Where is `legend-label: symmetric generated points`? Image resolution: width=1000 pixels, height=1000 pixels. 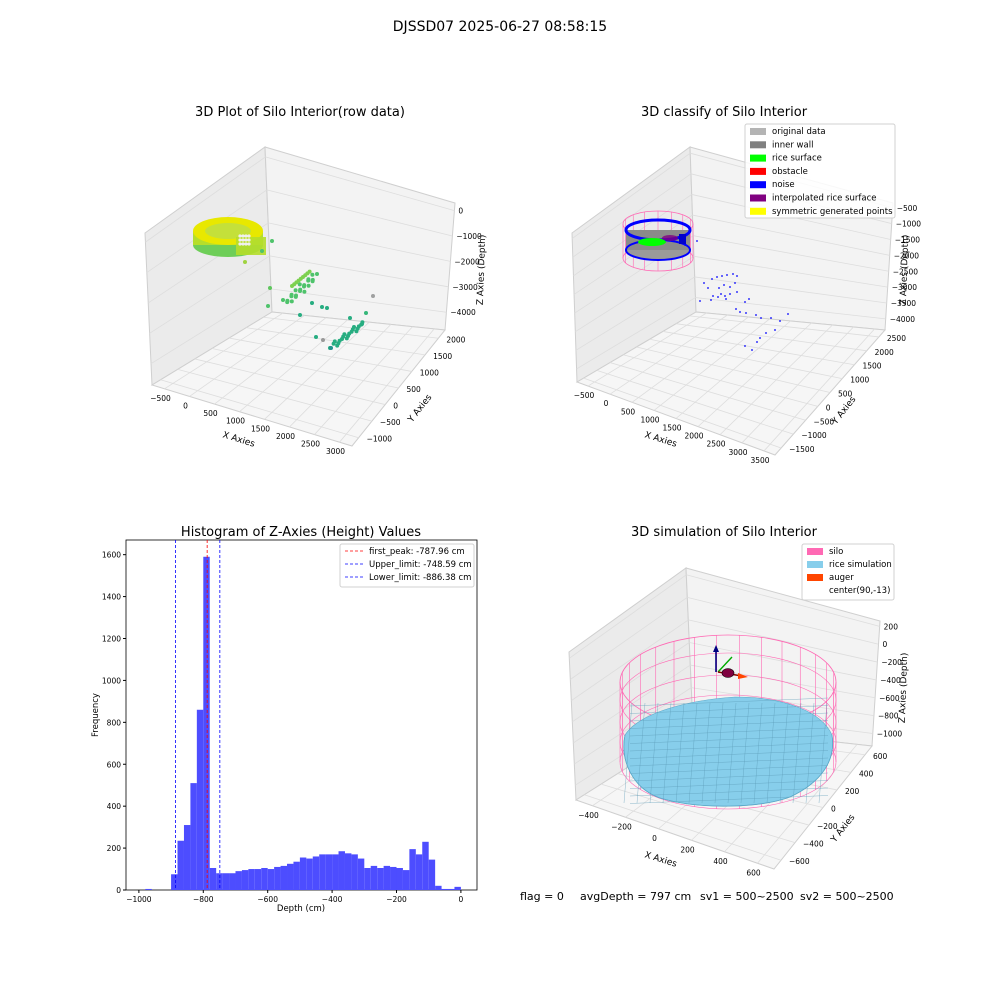
legend-label: symmetric generated points is located at coordinates (832, 212).